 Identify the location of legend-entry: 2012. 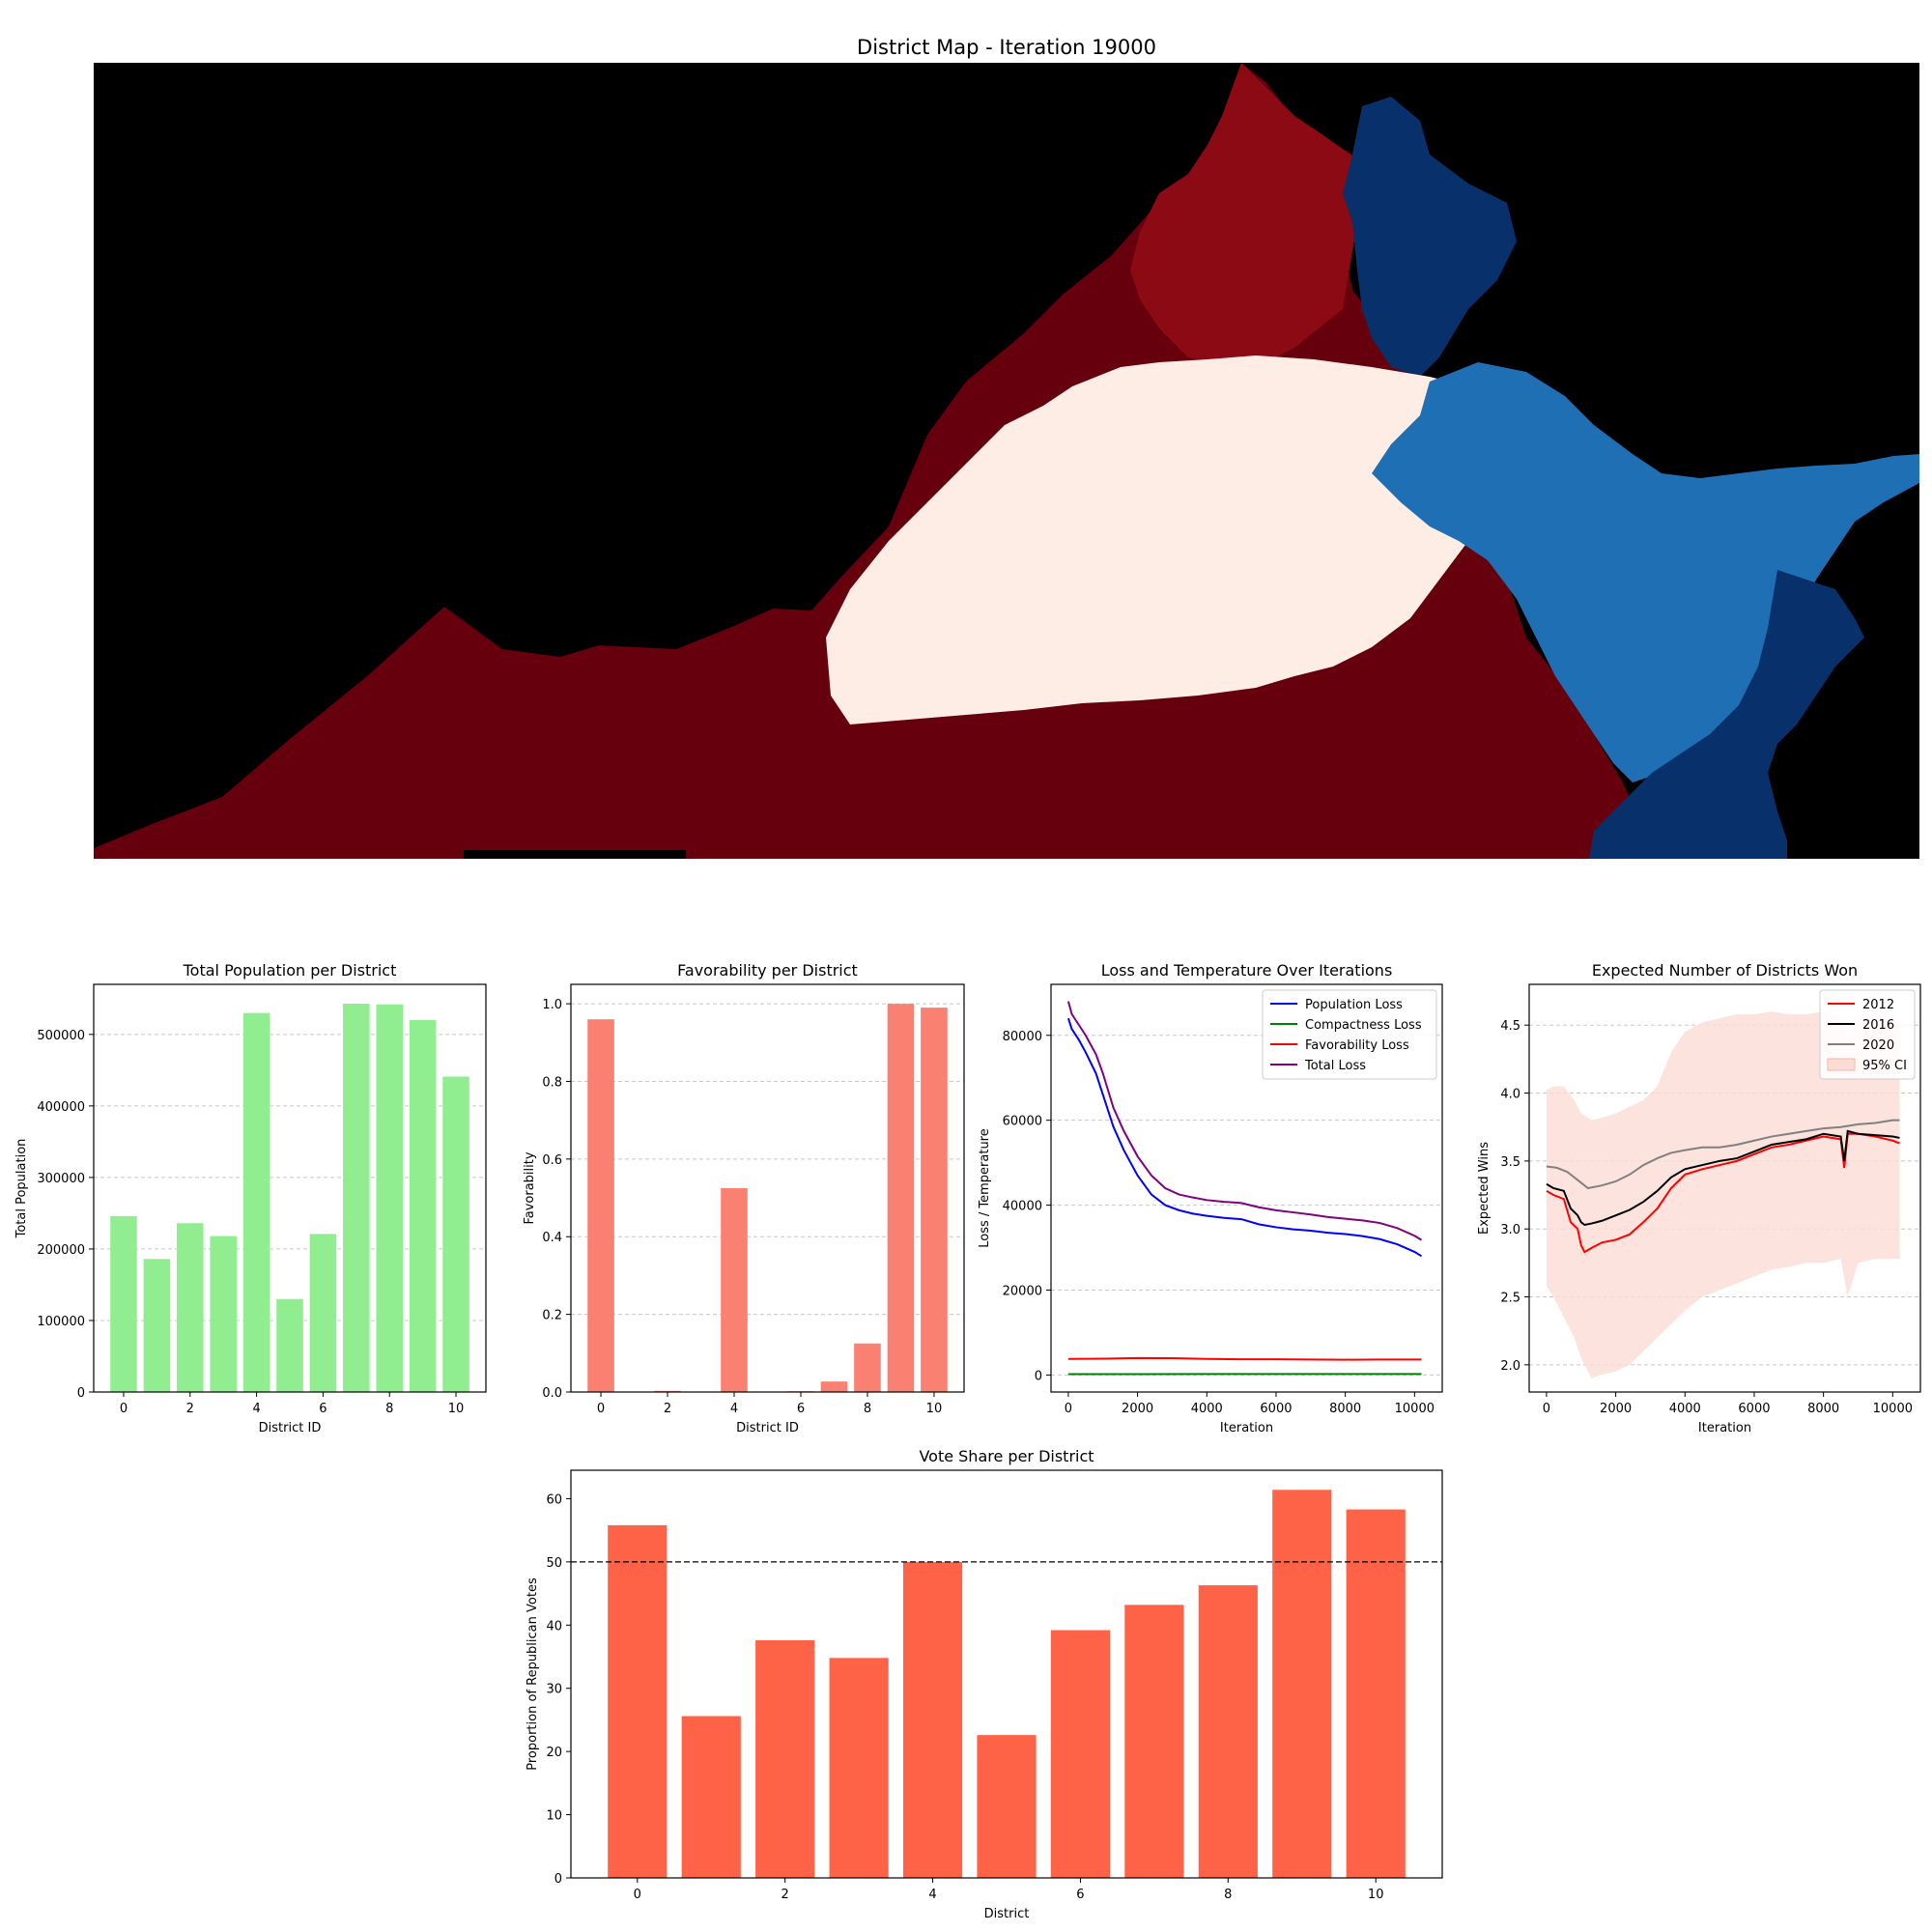
(1878, 1005).